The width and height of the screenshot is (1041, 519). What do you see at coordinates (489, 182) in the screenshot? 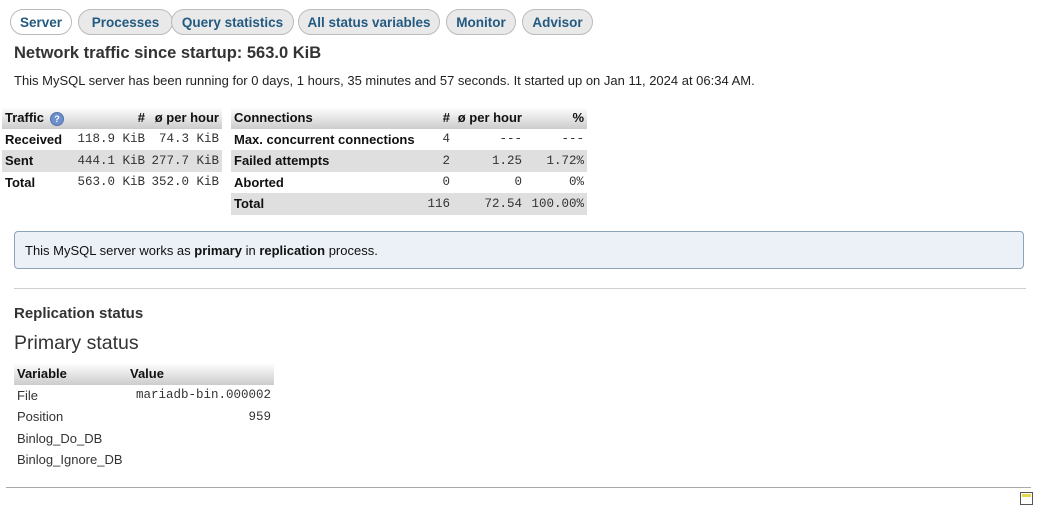
I see `connections-per-hour: 0` at bounding box center [489, 182].